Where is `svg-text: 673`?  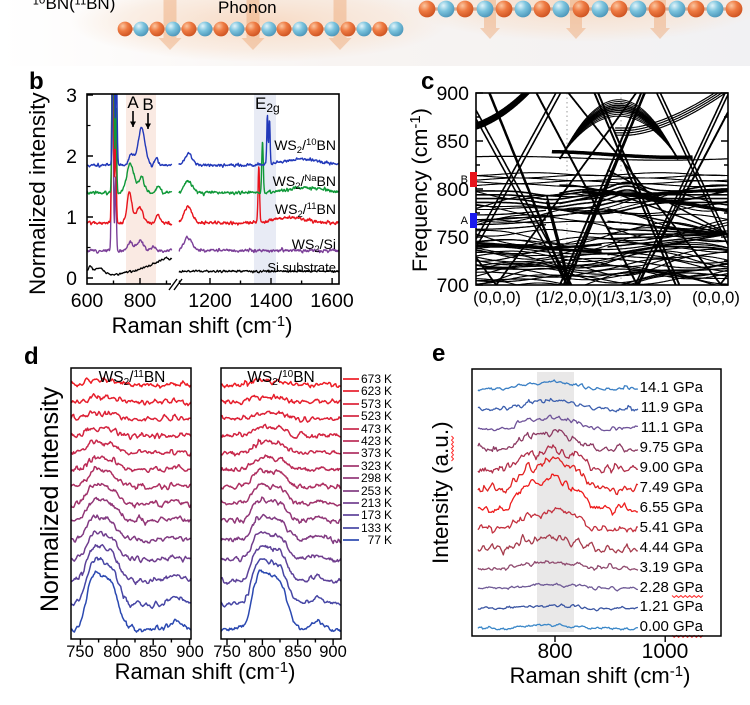
svg-text: 673 is located at coordinates (371, 379).